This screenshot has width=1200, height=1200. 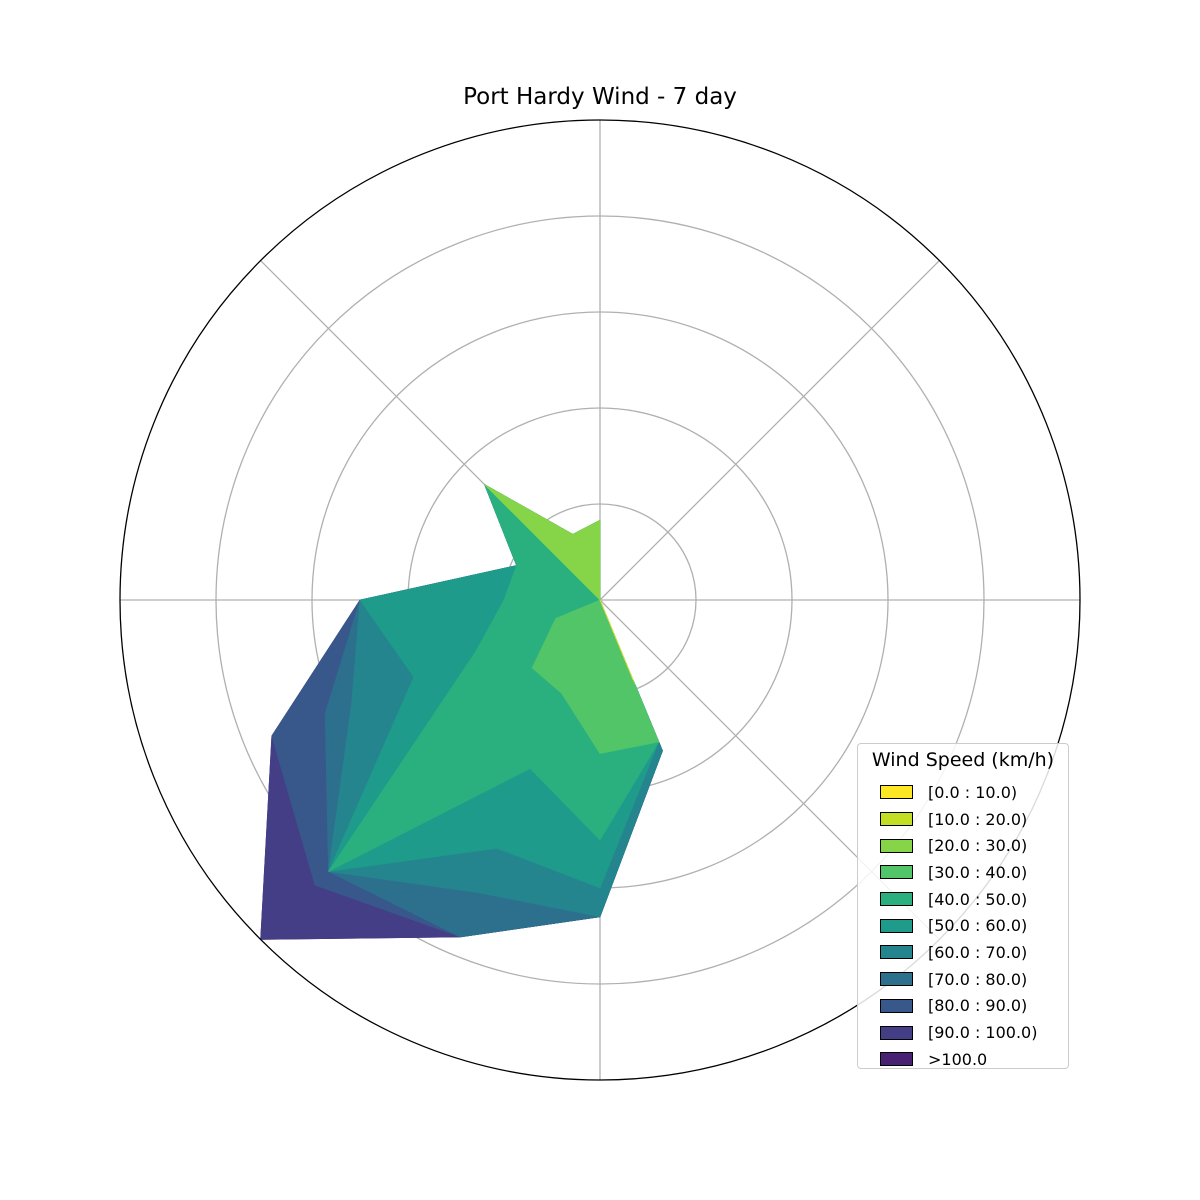 I want to click on legend-item: [30.0 : 40.0), so click(x=958, y=872).